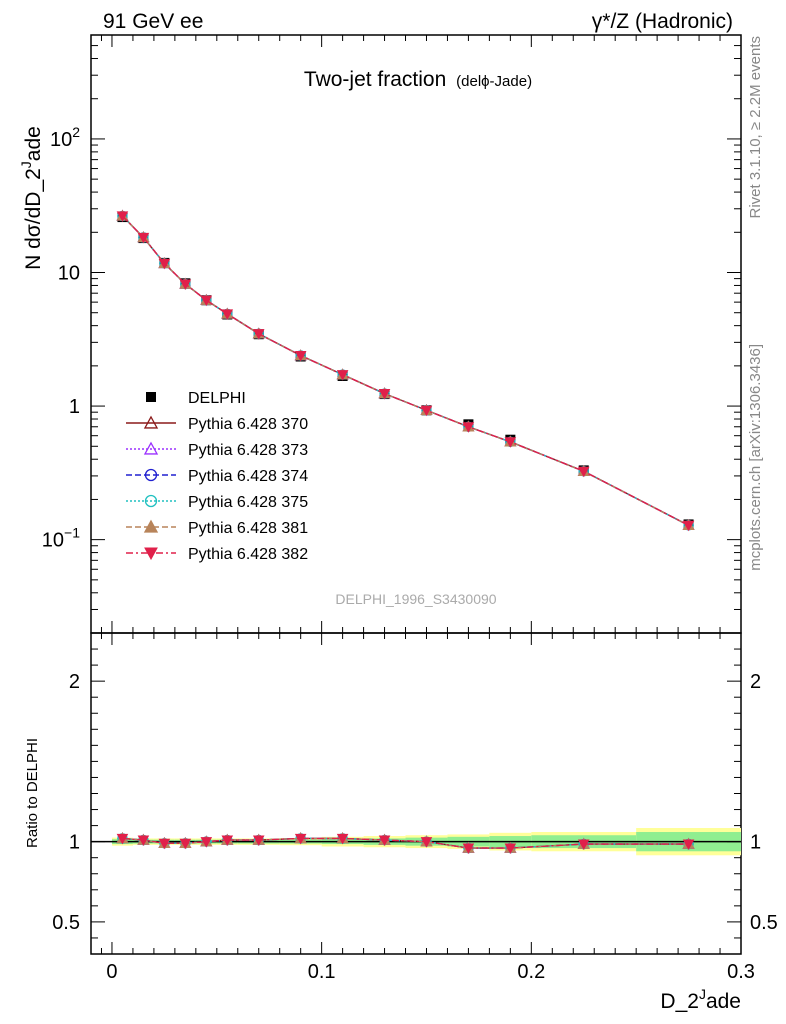  I want to click on x-axis-label: D_2Jade, so click(700, 999).